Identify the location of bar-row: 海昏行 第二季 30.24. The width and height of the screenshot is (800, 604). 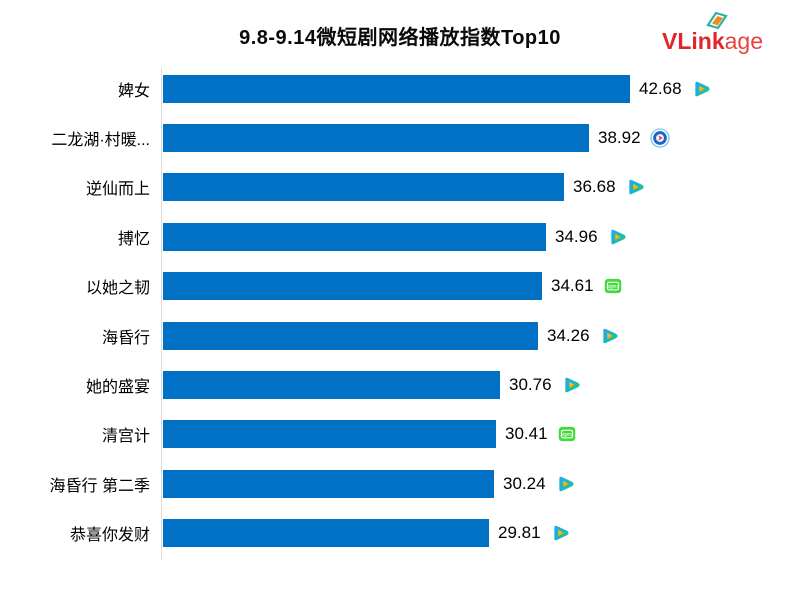
(400, 483).